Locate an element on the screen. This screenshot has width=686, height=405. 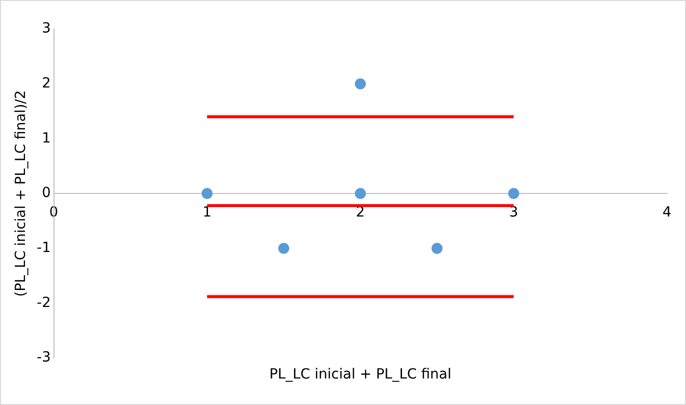
x-tick-label: 1 is located at coordinates (207, 212).